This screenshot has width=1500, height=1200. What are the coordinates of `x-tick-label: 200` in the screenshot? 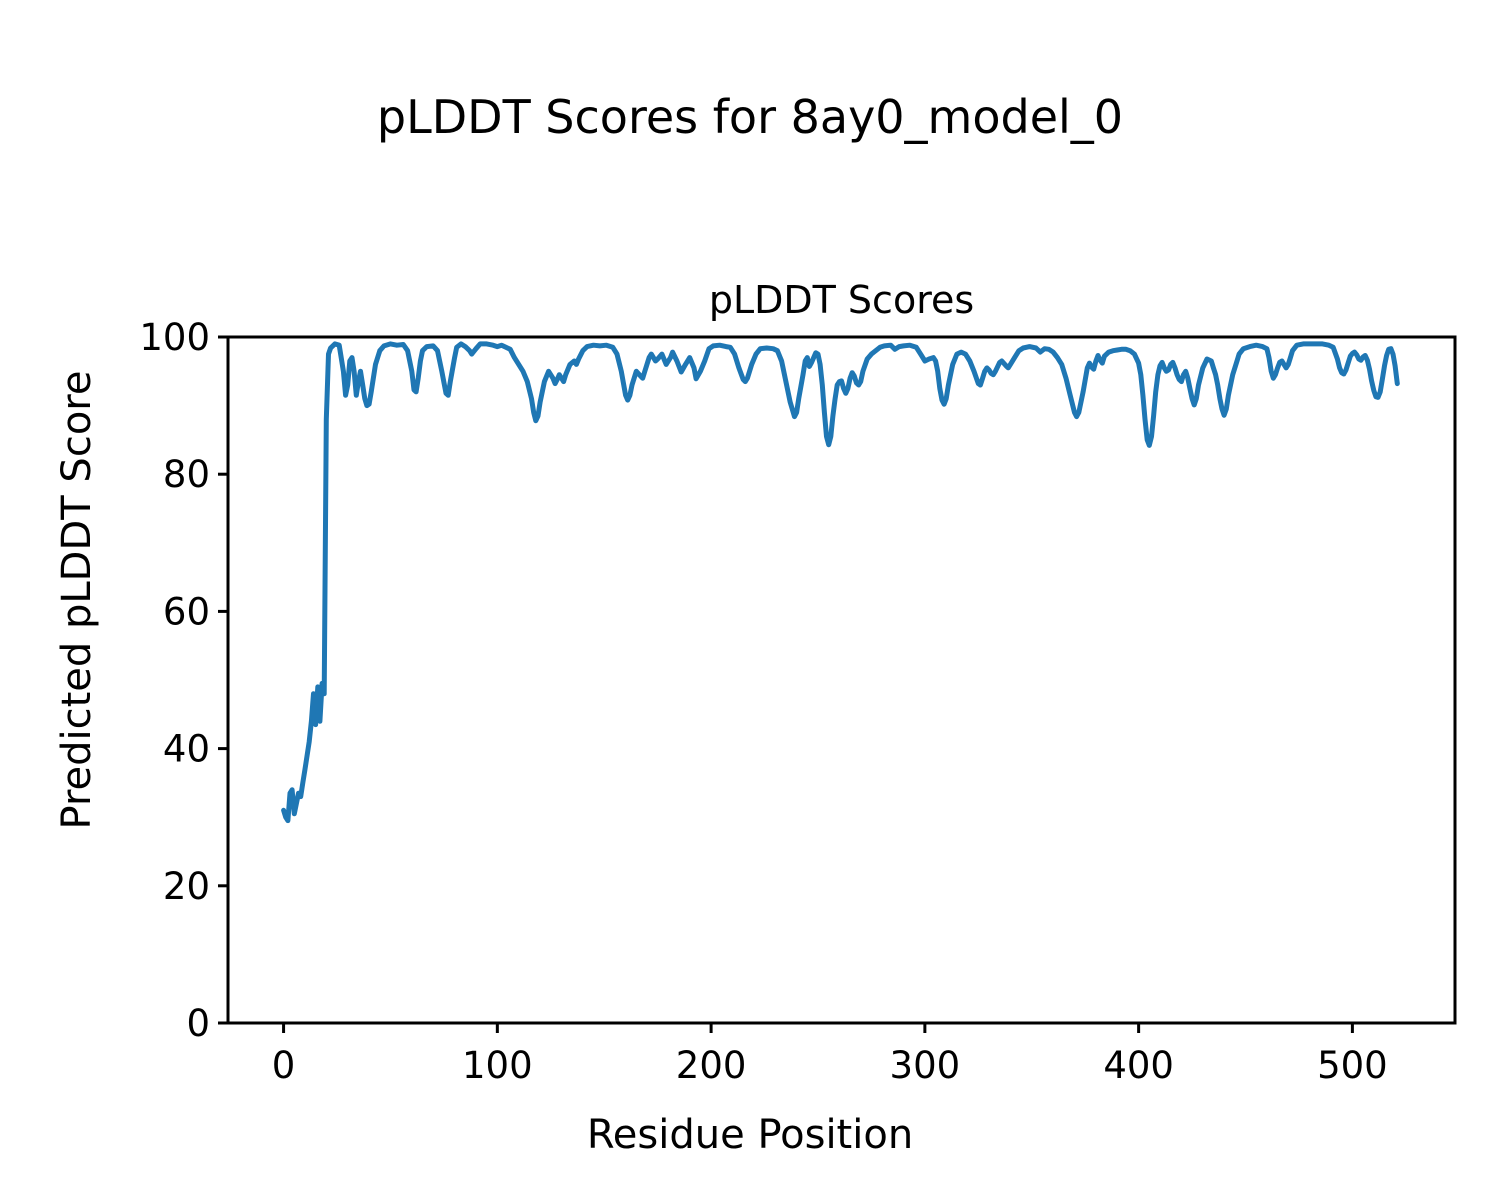 It's located at (711, 1065).